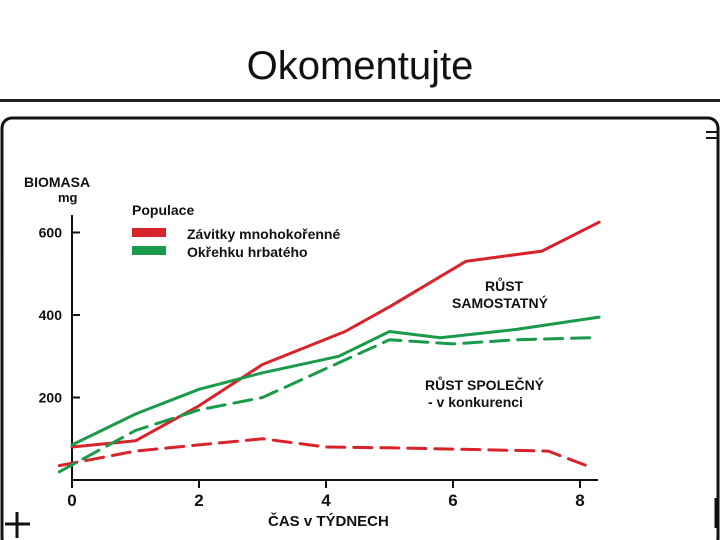 Image resolution: width=720 pixels, height=540 pixels. Describe the element at coordinates (149, 232) in the screenshot. I see `legend-swatch-red` at that location.